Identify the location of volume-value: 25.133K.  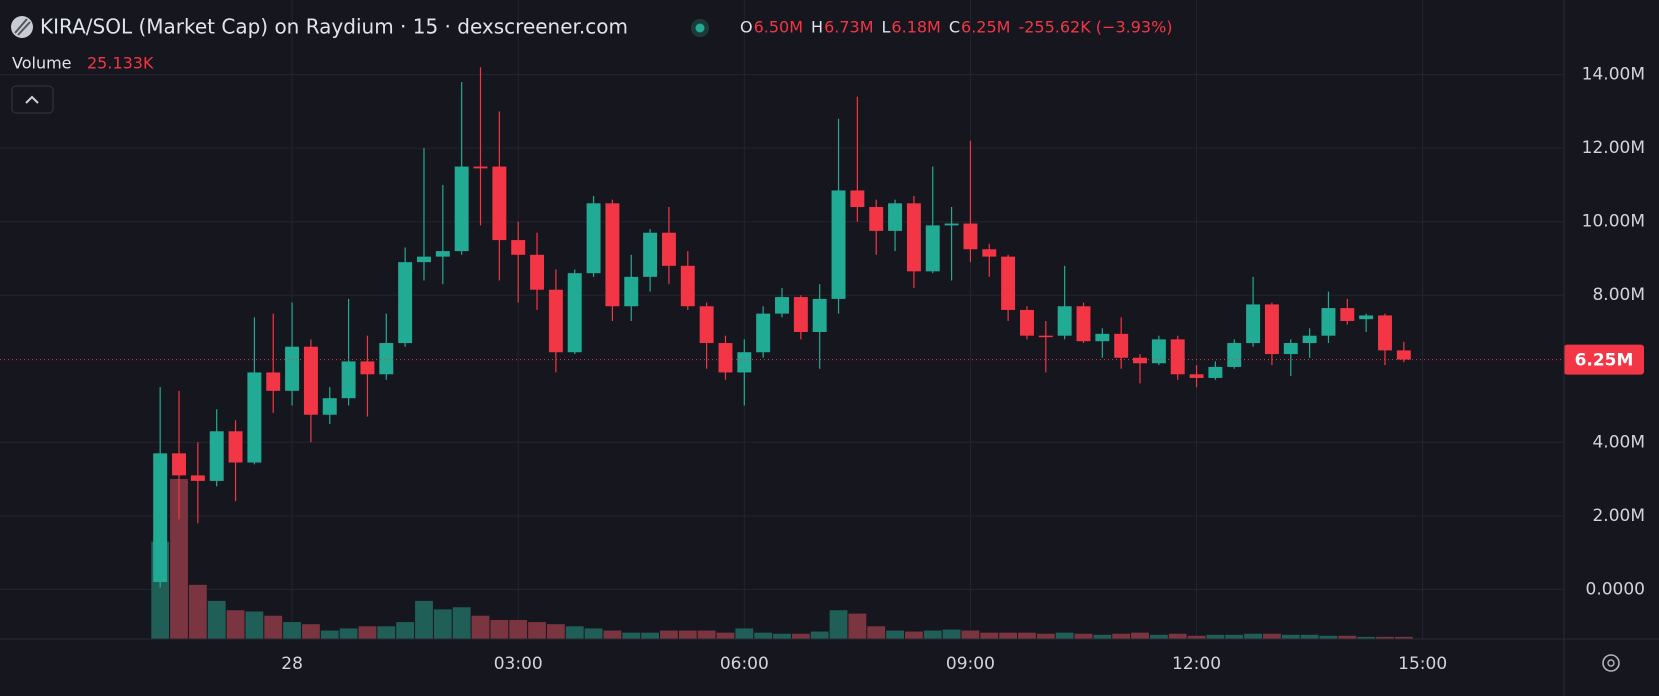
(120, 63).